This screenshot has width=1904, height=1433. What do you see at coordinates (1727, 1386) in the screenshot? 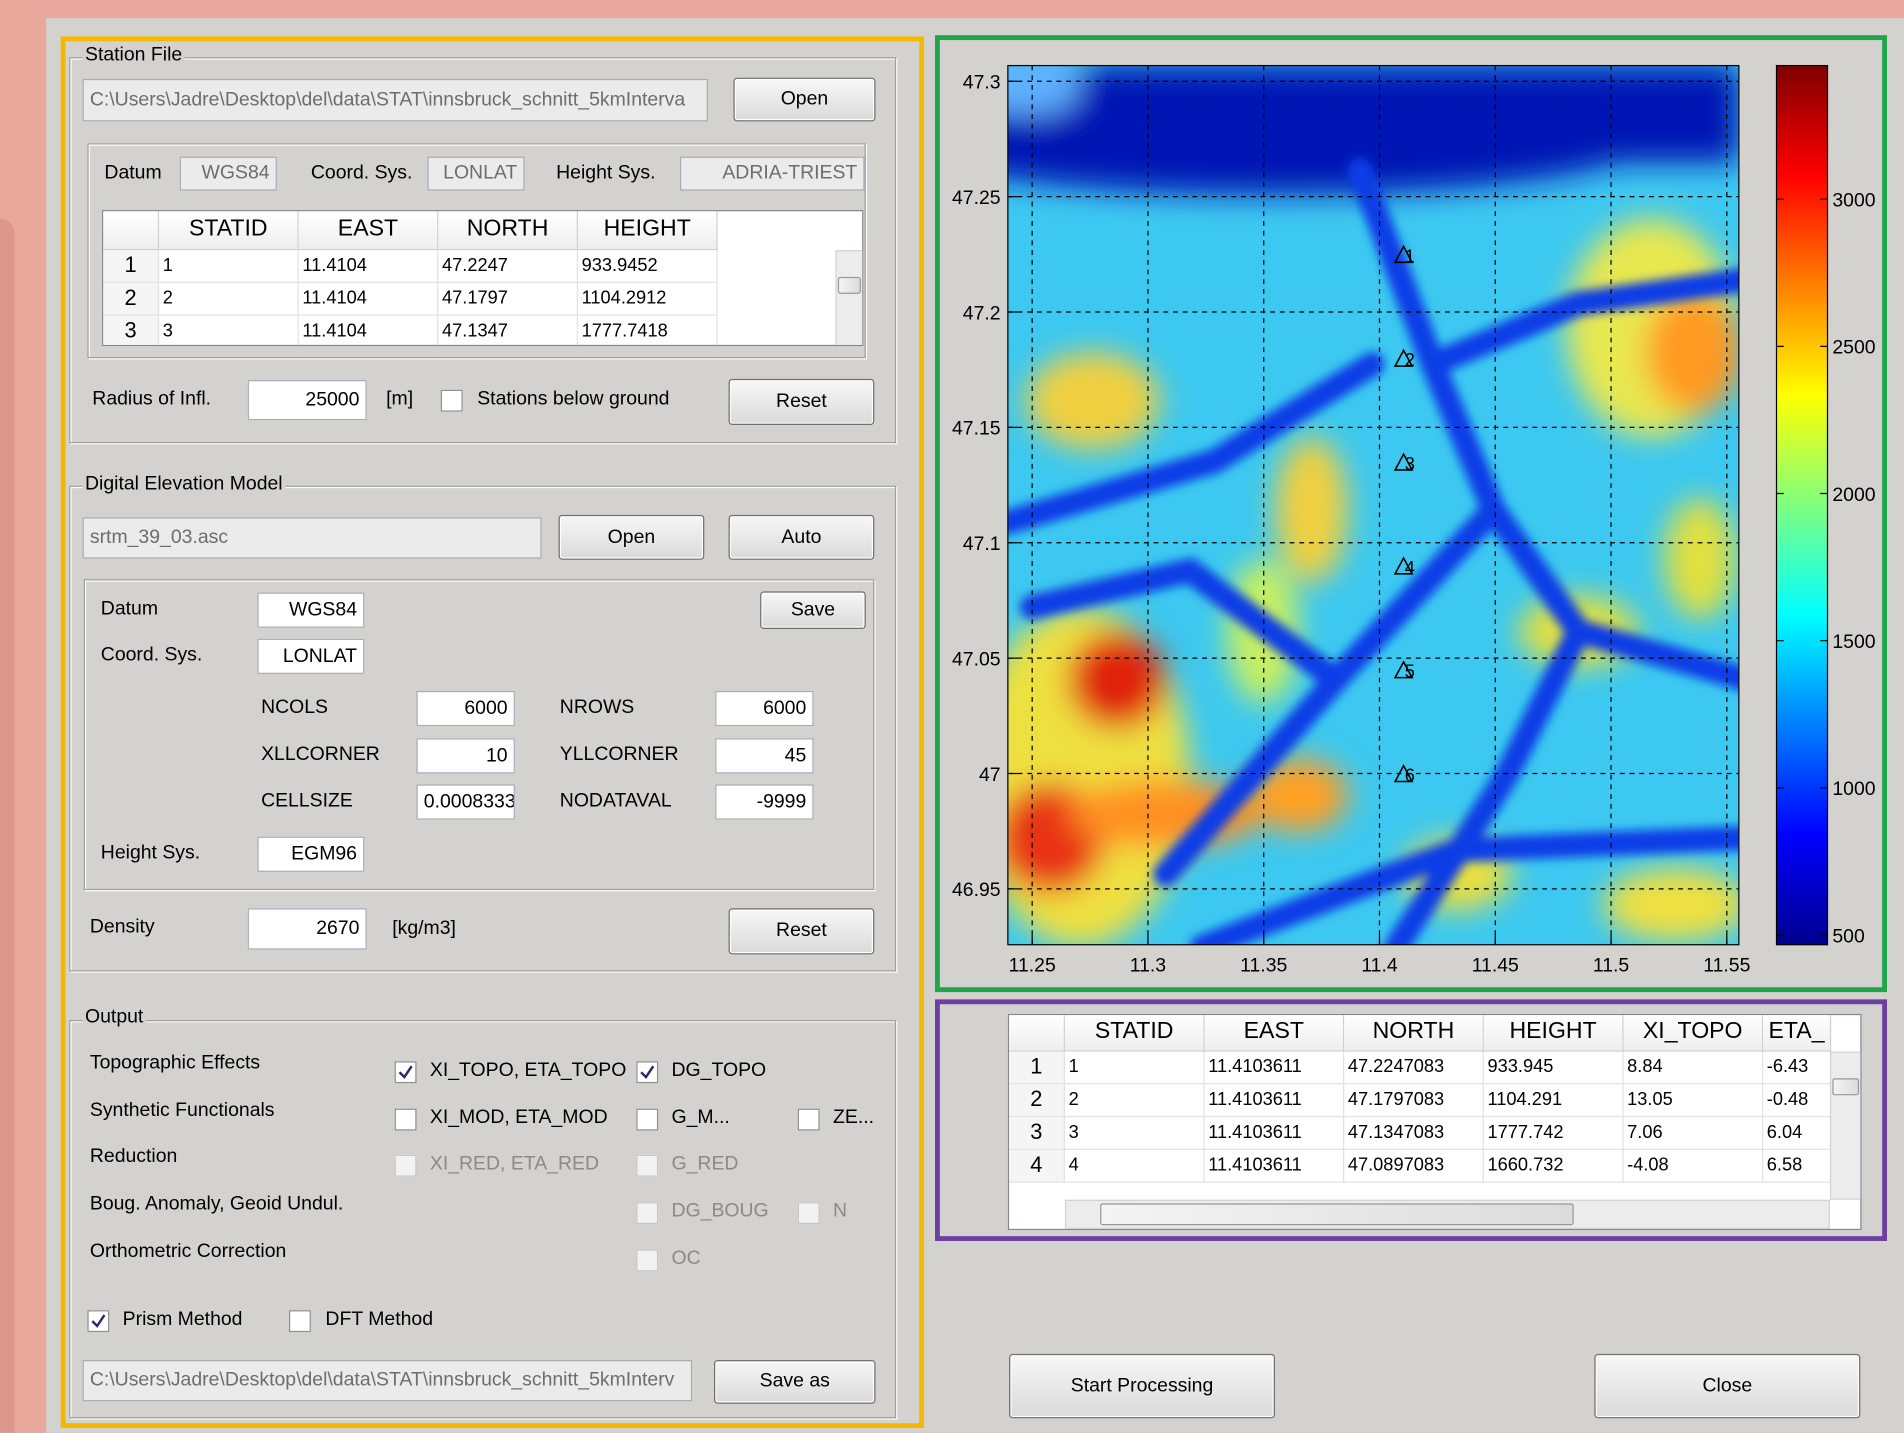
I see `close-button: Close` at bounding box center [1727, 1386].